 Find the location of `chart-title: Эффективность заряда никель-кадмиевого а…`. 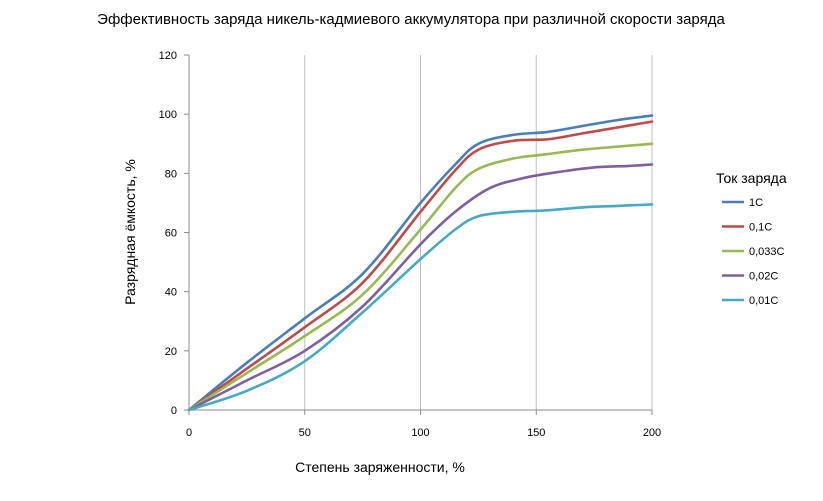

chart-title: Эффективность заряда никель-кадмиевого а… is located at coordinates (411, 19).